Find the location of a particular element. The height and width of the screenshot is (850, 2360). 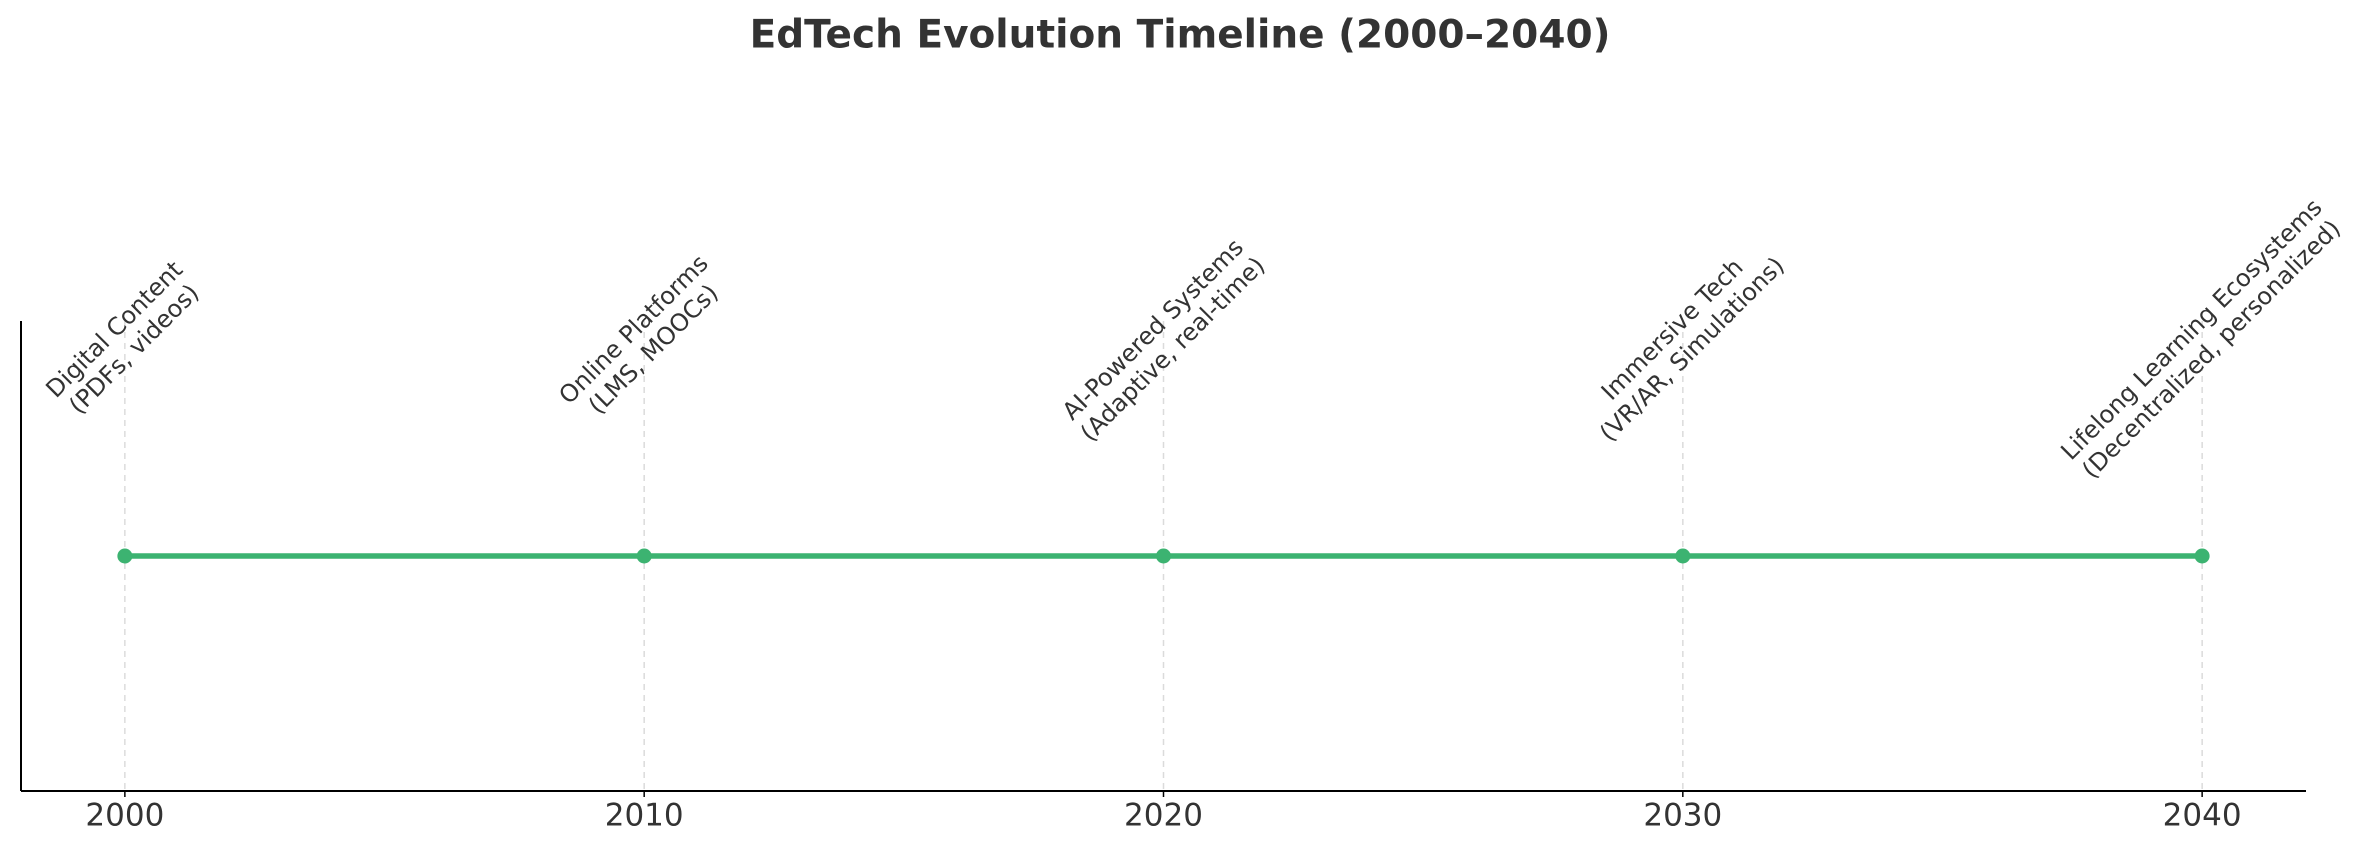

milestone-label-line: Lifelong Learning Ecosystems is located at coordinates (2191, 329).